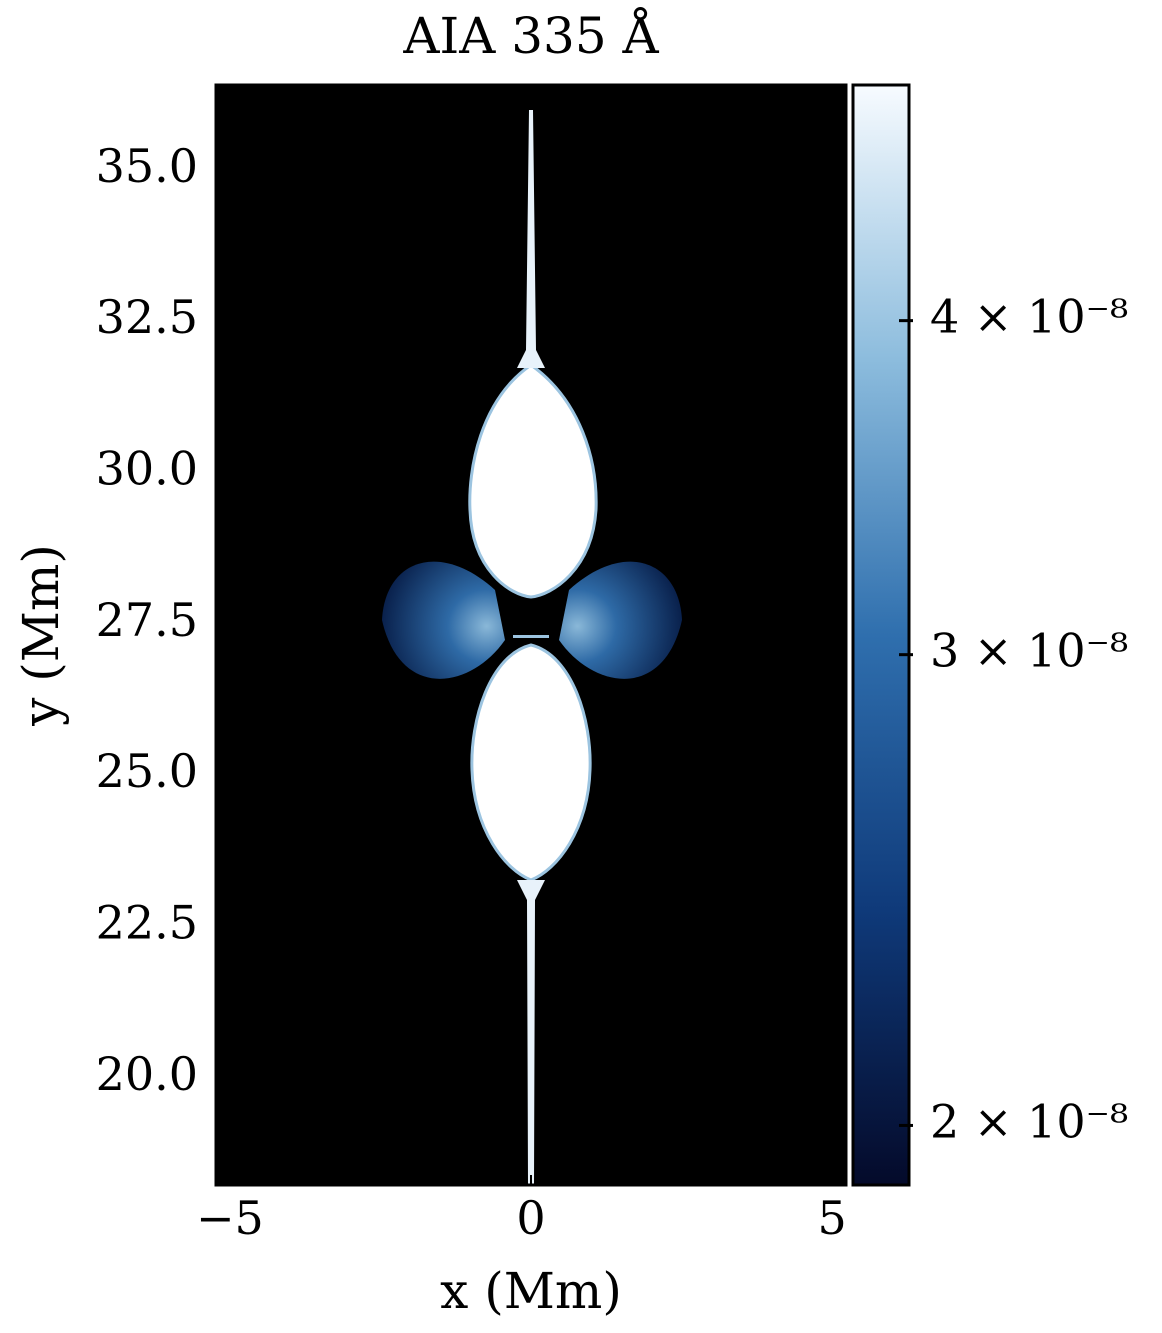  I want to click on lower-jet, so click(531, 1032).